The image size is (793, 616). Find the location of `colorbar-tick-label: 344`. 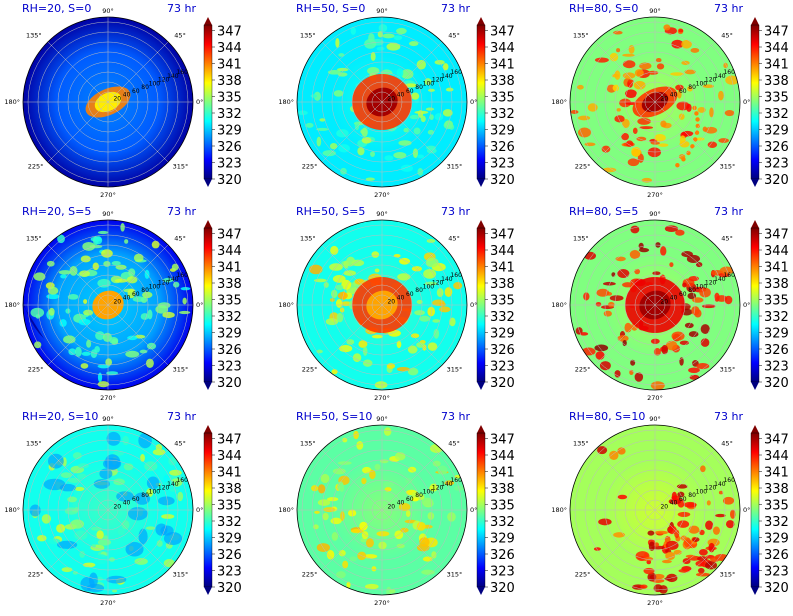

colorbar-tick-label: 344 is located at coordinates (776, 48).